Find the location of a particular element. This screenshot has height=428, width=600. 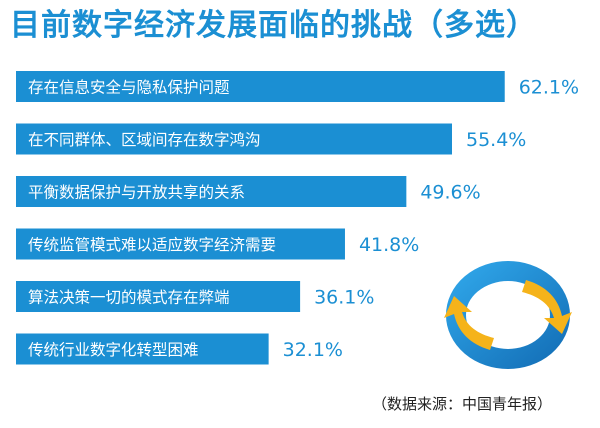

bar-label-5: 算法决策一切的模式存在弊端 is located at coordinates (129, 297).